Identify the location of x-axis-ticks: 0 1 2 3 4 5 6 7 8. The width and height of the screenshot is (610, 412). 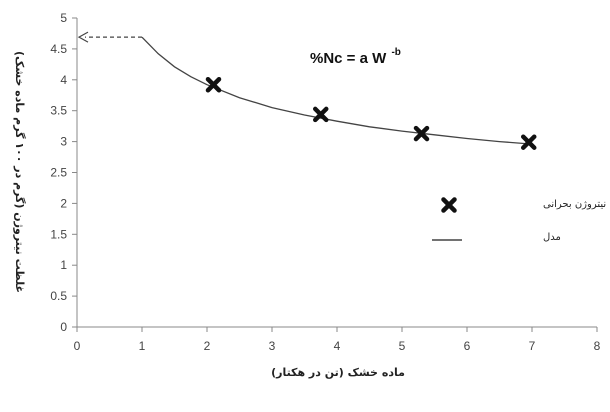
(337, 340).